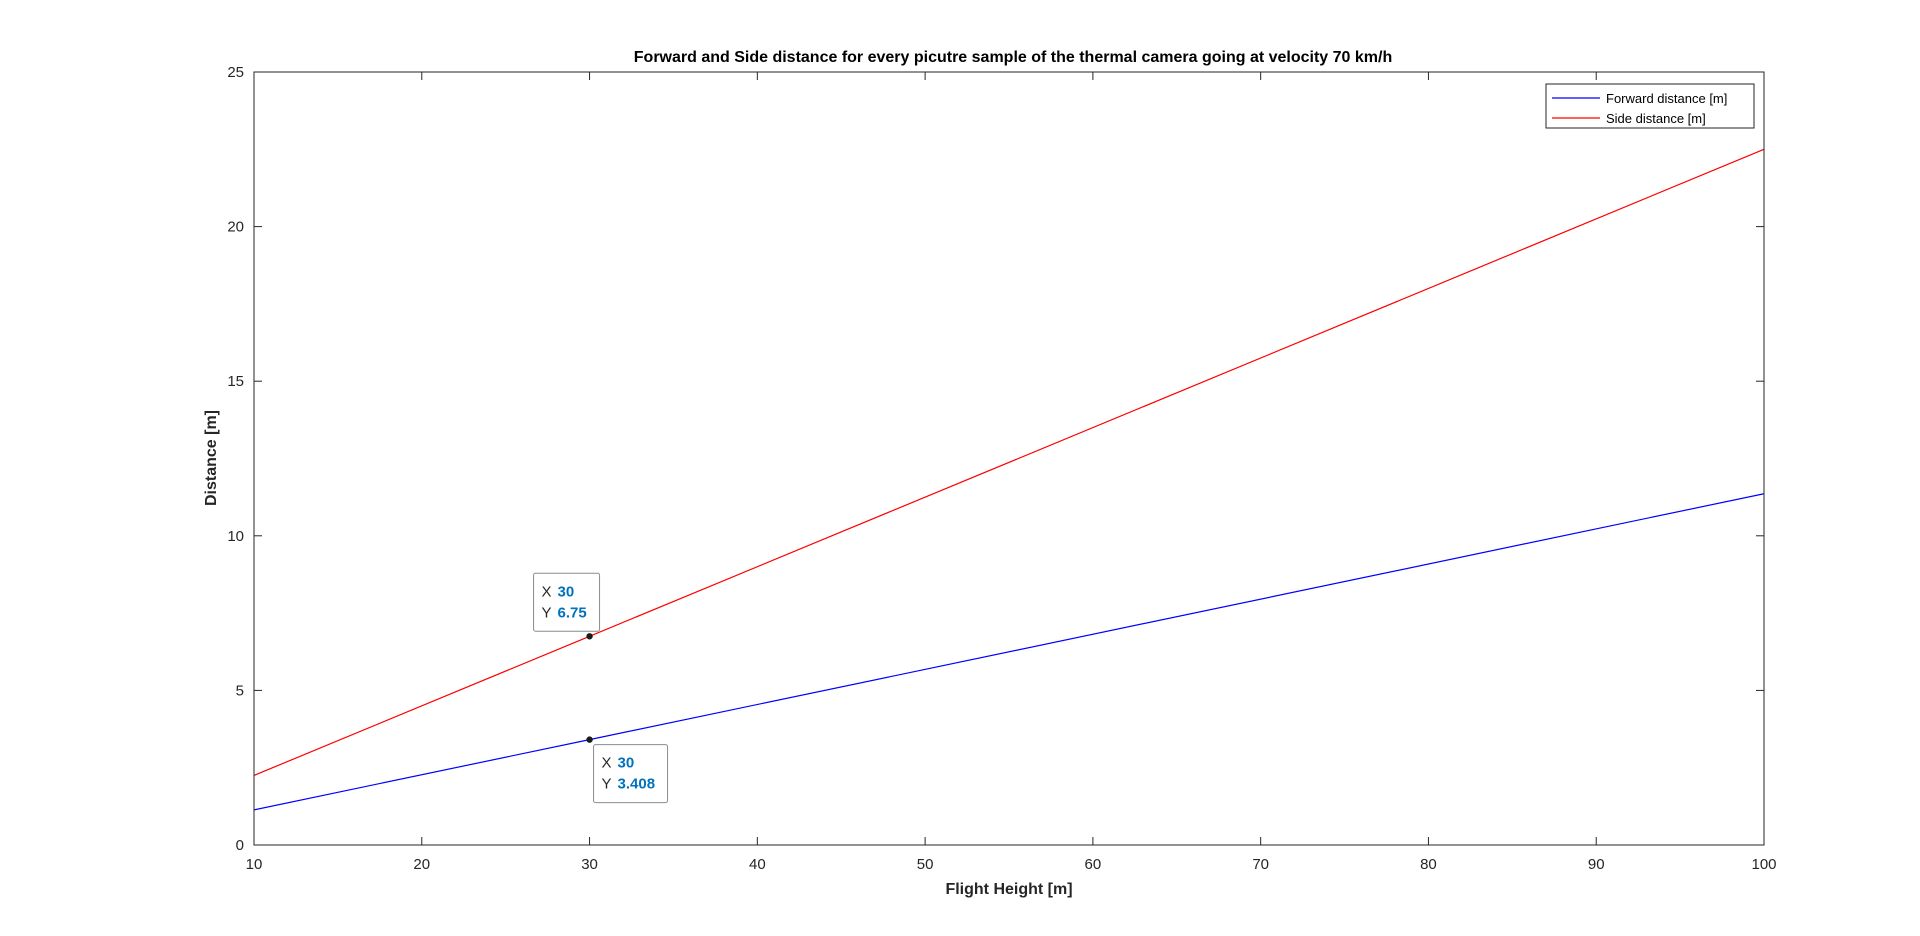 This screenshot has height=936, width=1920. I want to click on y-tick-label: 20, so click(235, 227).